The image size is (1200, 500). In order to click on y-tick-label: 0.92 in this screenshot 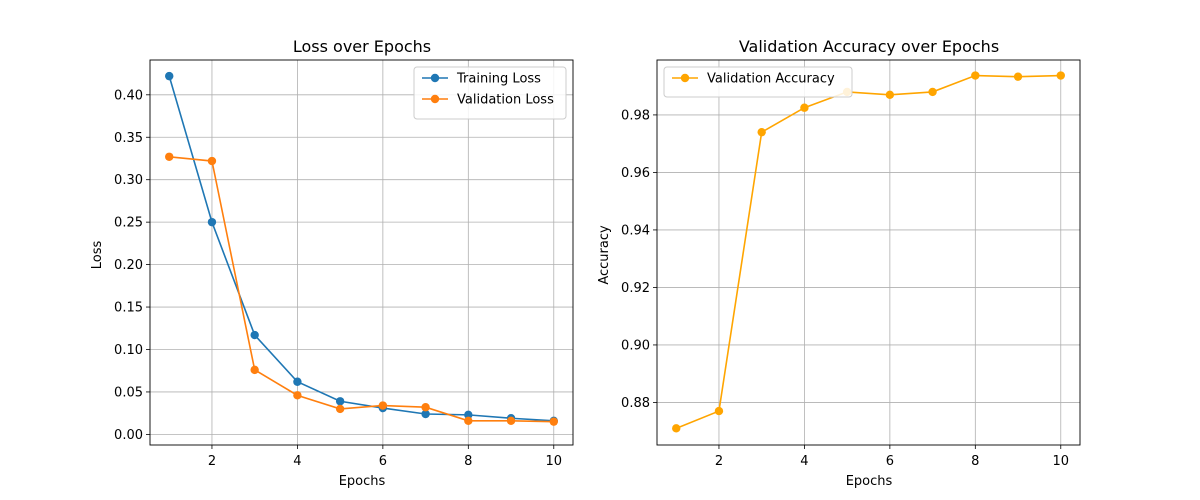, I will do `click(635, 288)`.